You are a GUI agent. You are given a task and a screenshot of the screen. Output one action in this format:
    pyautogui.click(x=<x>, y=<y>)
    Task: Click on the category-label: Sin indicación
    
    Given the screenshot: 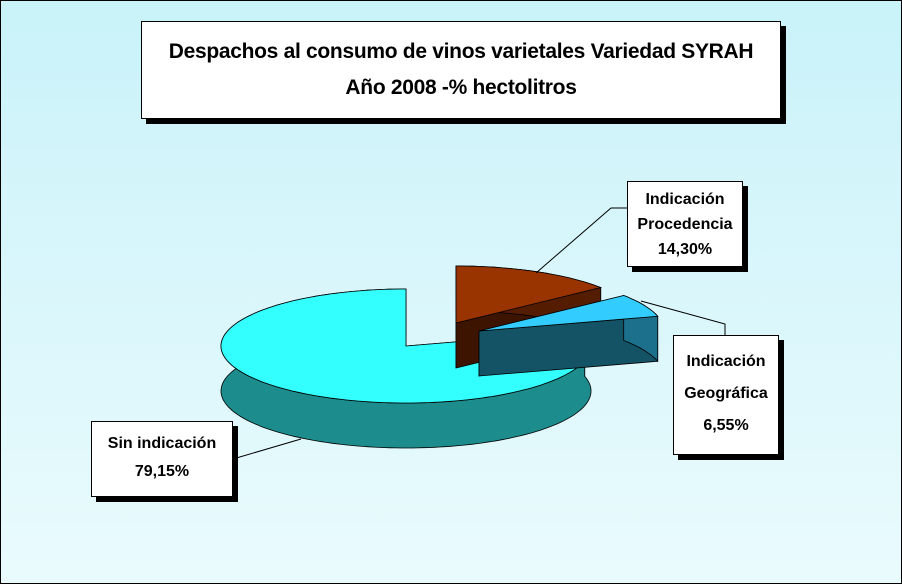 What is the action you would take?
    pyautogui.click(x=162, y=443)
    